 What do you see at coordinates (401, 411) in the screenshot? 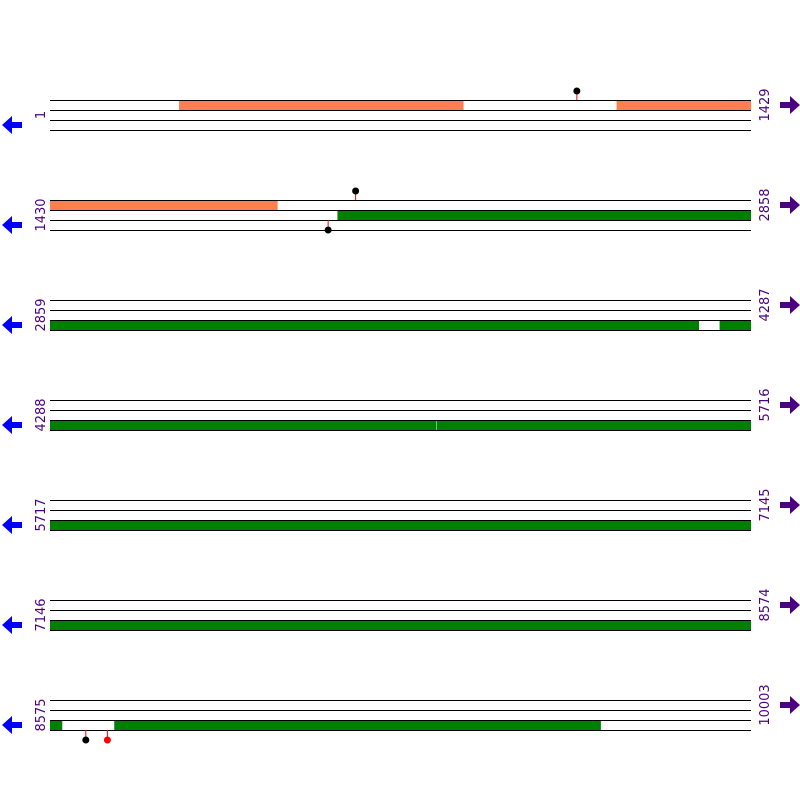
I see `sequence-row-4: 4288 5716` at bounding box center [401, 411].